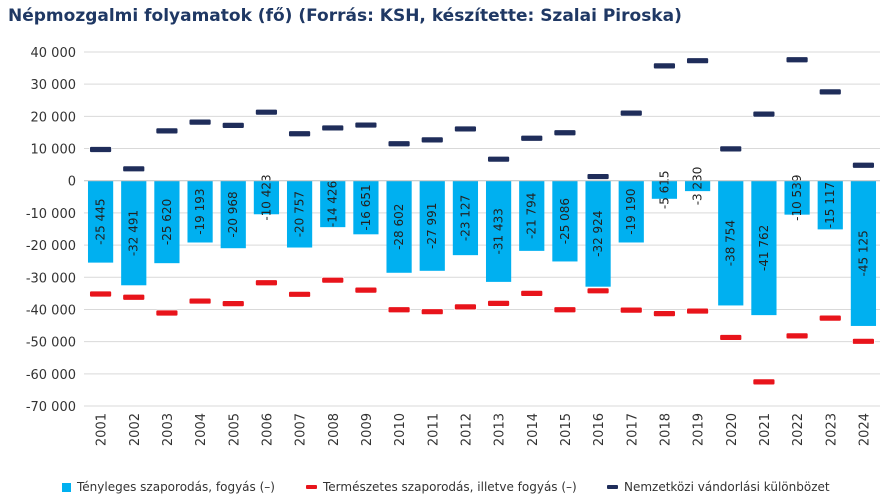  Describe the element at coordinates (267, 429) in the screenshot. I see `x-tick-label: 2006` at that location.